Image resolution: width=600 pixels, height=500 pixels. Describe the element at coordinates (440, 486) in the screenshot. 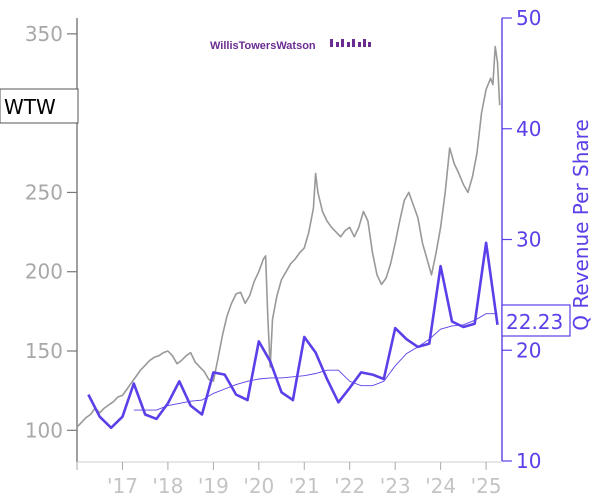

I see `x-tick-label: '24` at that location.